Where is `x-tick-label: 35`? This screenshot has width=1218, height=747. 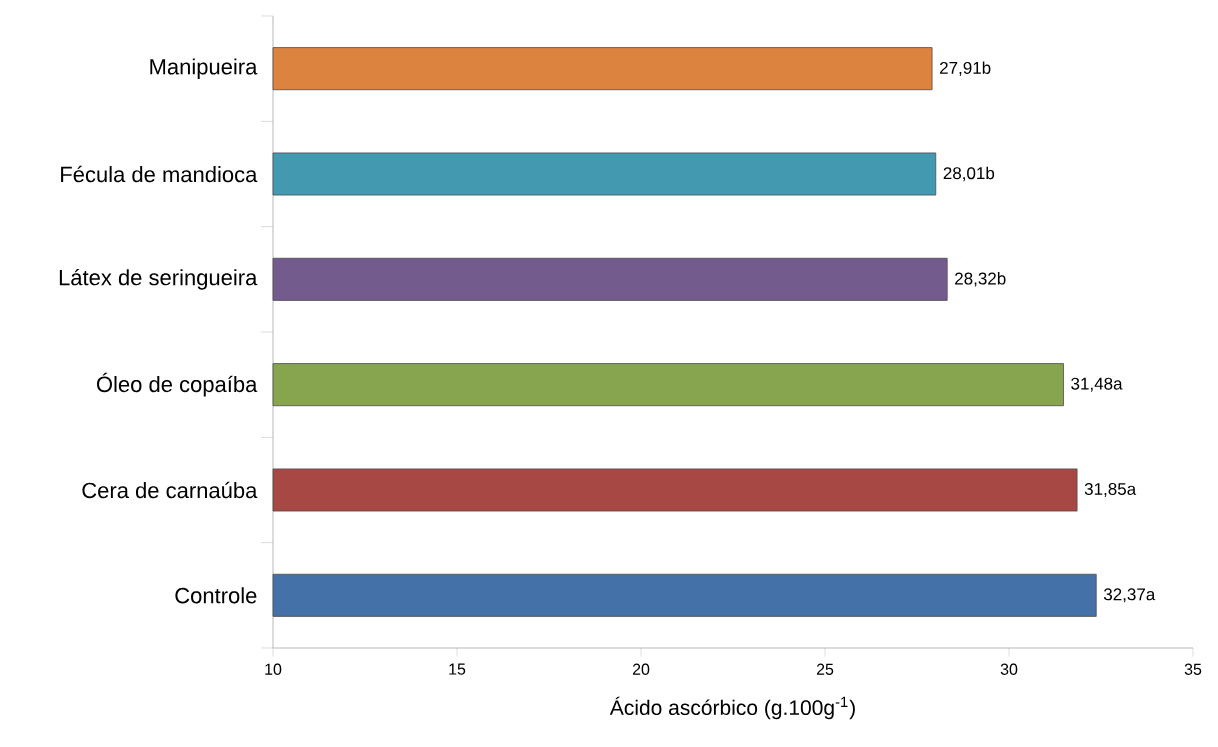
x-tick-label: 35 is located at coordinates (1193, 669).